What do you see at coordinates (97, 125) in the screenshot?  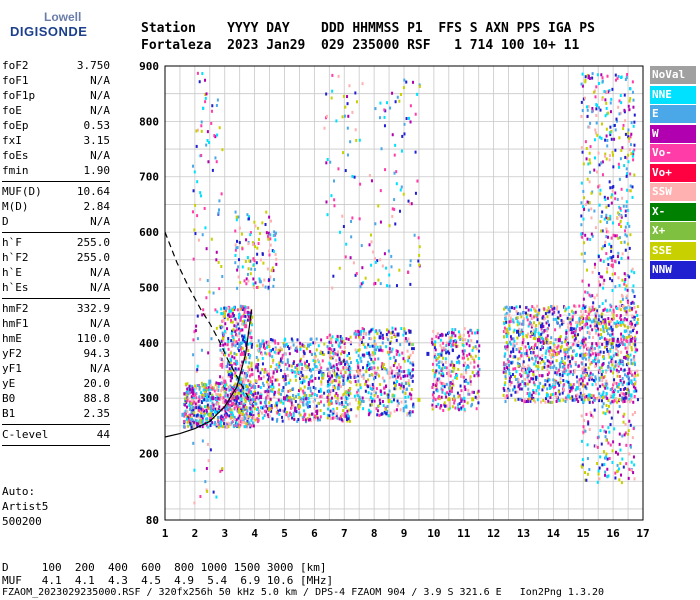 I see `param-value: 0.53` at bounding box center [97, 125].